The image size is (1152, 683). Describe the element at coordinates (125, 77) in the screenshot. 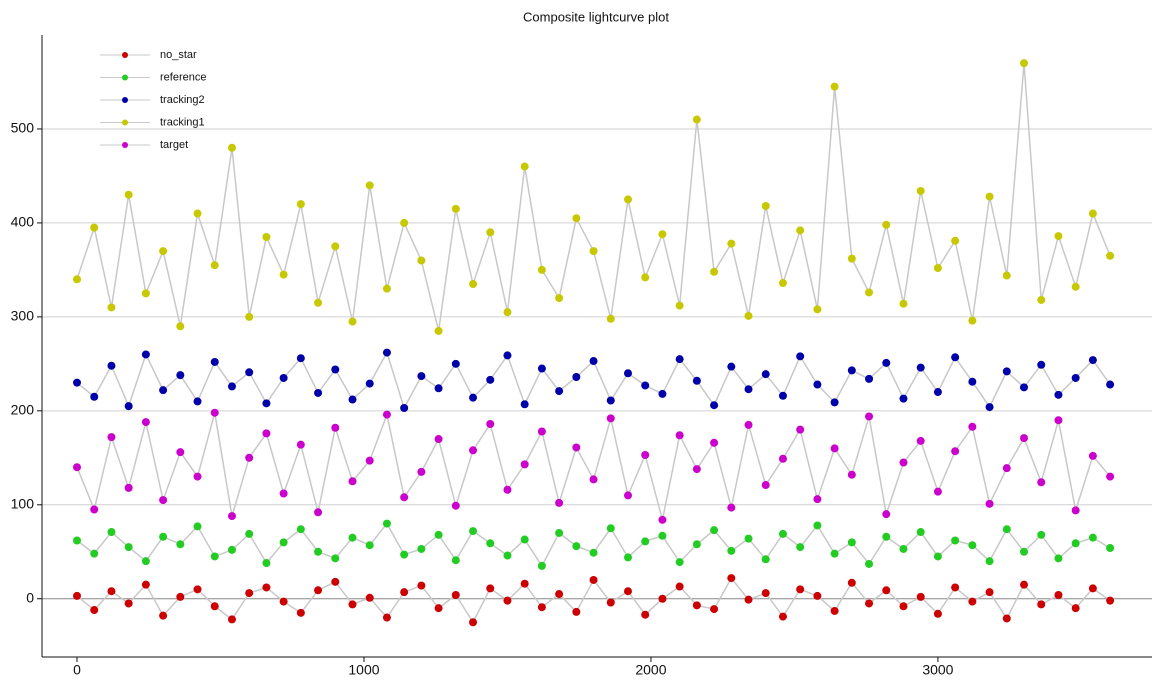

I see `legend-marker` at that location.